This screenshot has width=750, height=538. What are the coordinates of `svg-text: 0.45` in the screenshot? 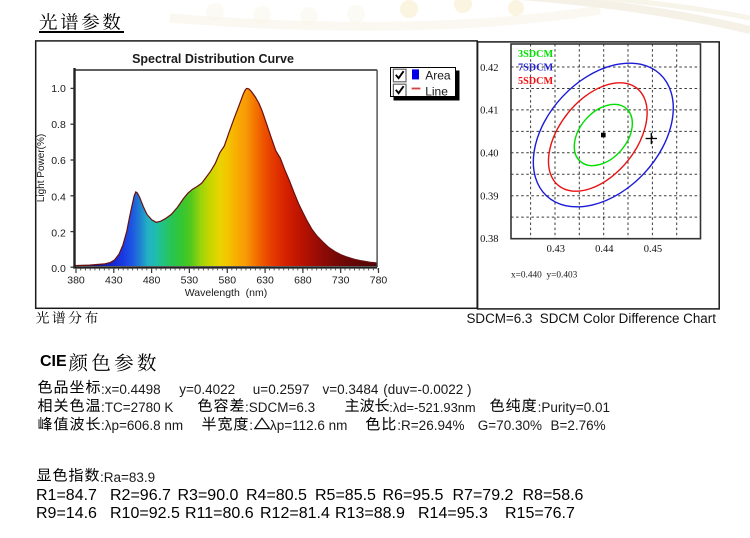 It's located at (653, 249).